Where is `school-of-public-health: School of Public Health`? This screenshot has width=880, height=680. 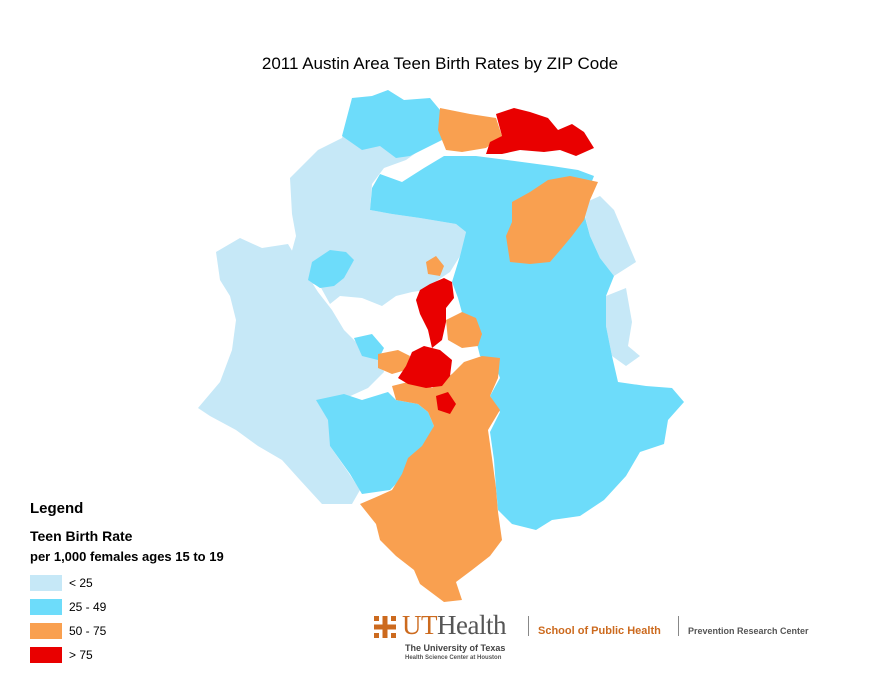 school-of-public-health: School of Public Health is located at coordinates (599, 631).